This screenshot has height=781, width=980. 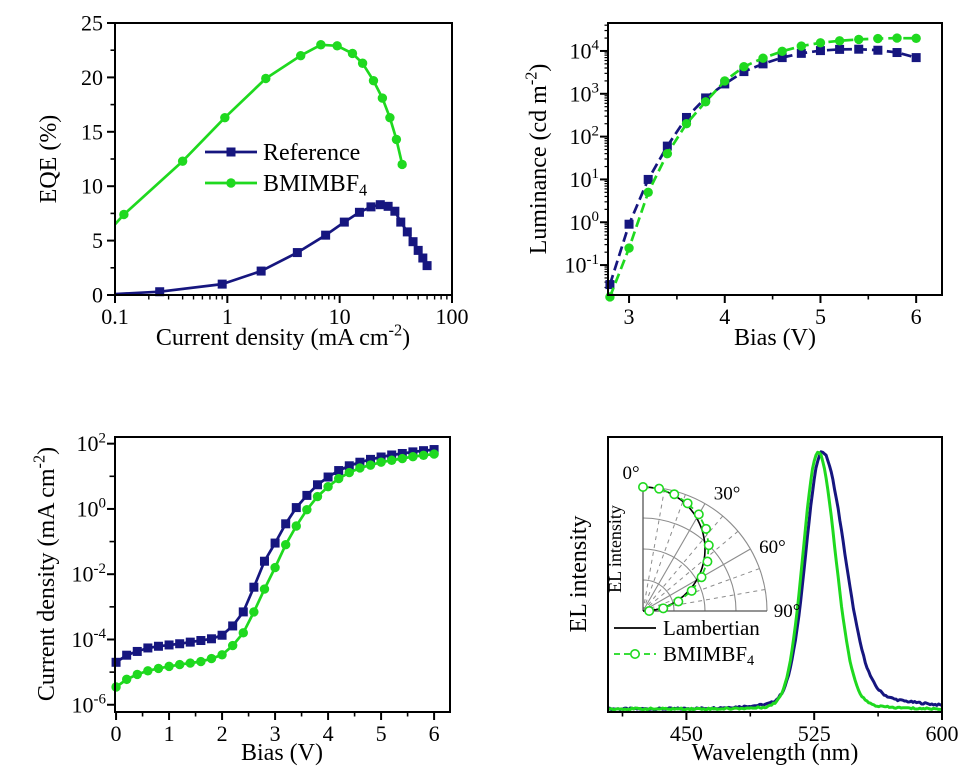 I want to click on polar-angle-label-60: 60°, so click(x=772, y=547).